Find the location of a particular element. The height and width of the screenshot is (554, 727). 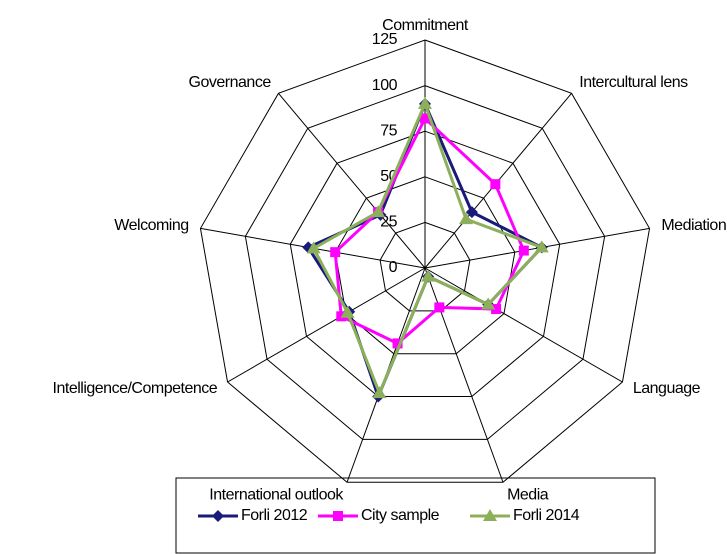

r-tick-label: 125 is located at coordinates (385, 39).